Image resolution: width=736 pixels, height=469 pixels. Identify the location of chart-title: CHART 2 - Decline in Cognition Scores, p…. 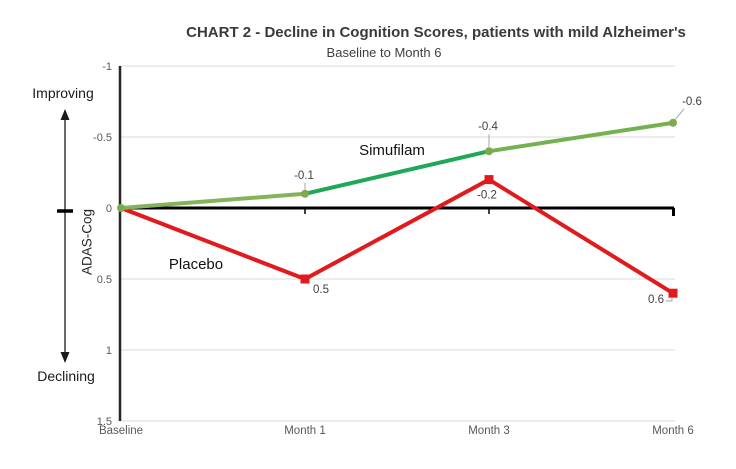
(436, 32).